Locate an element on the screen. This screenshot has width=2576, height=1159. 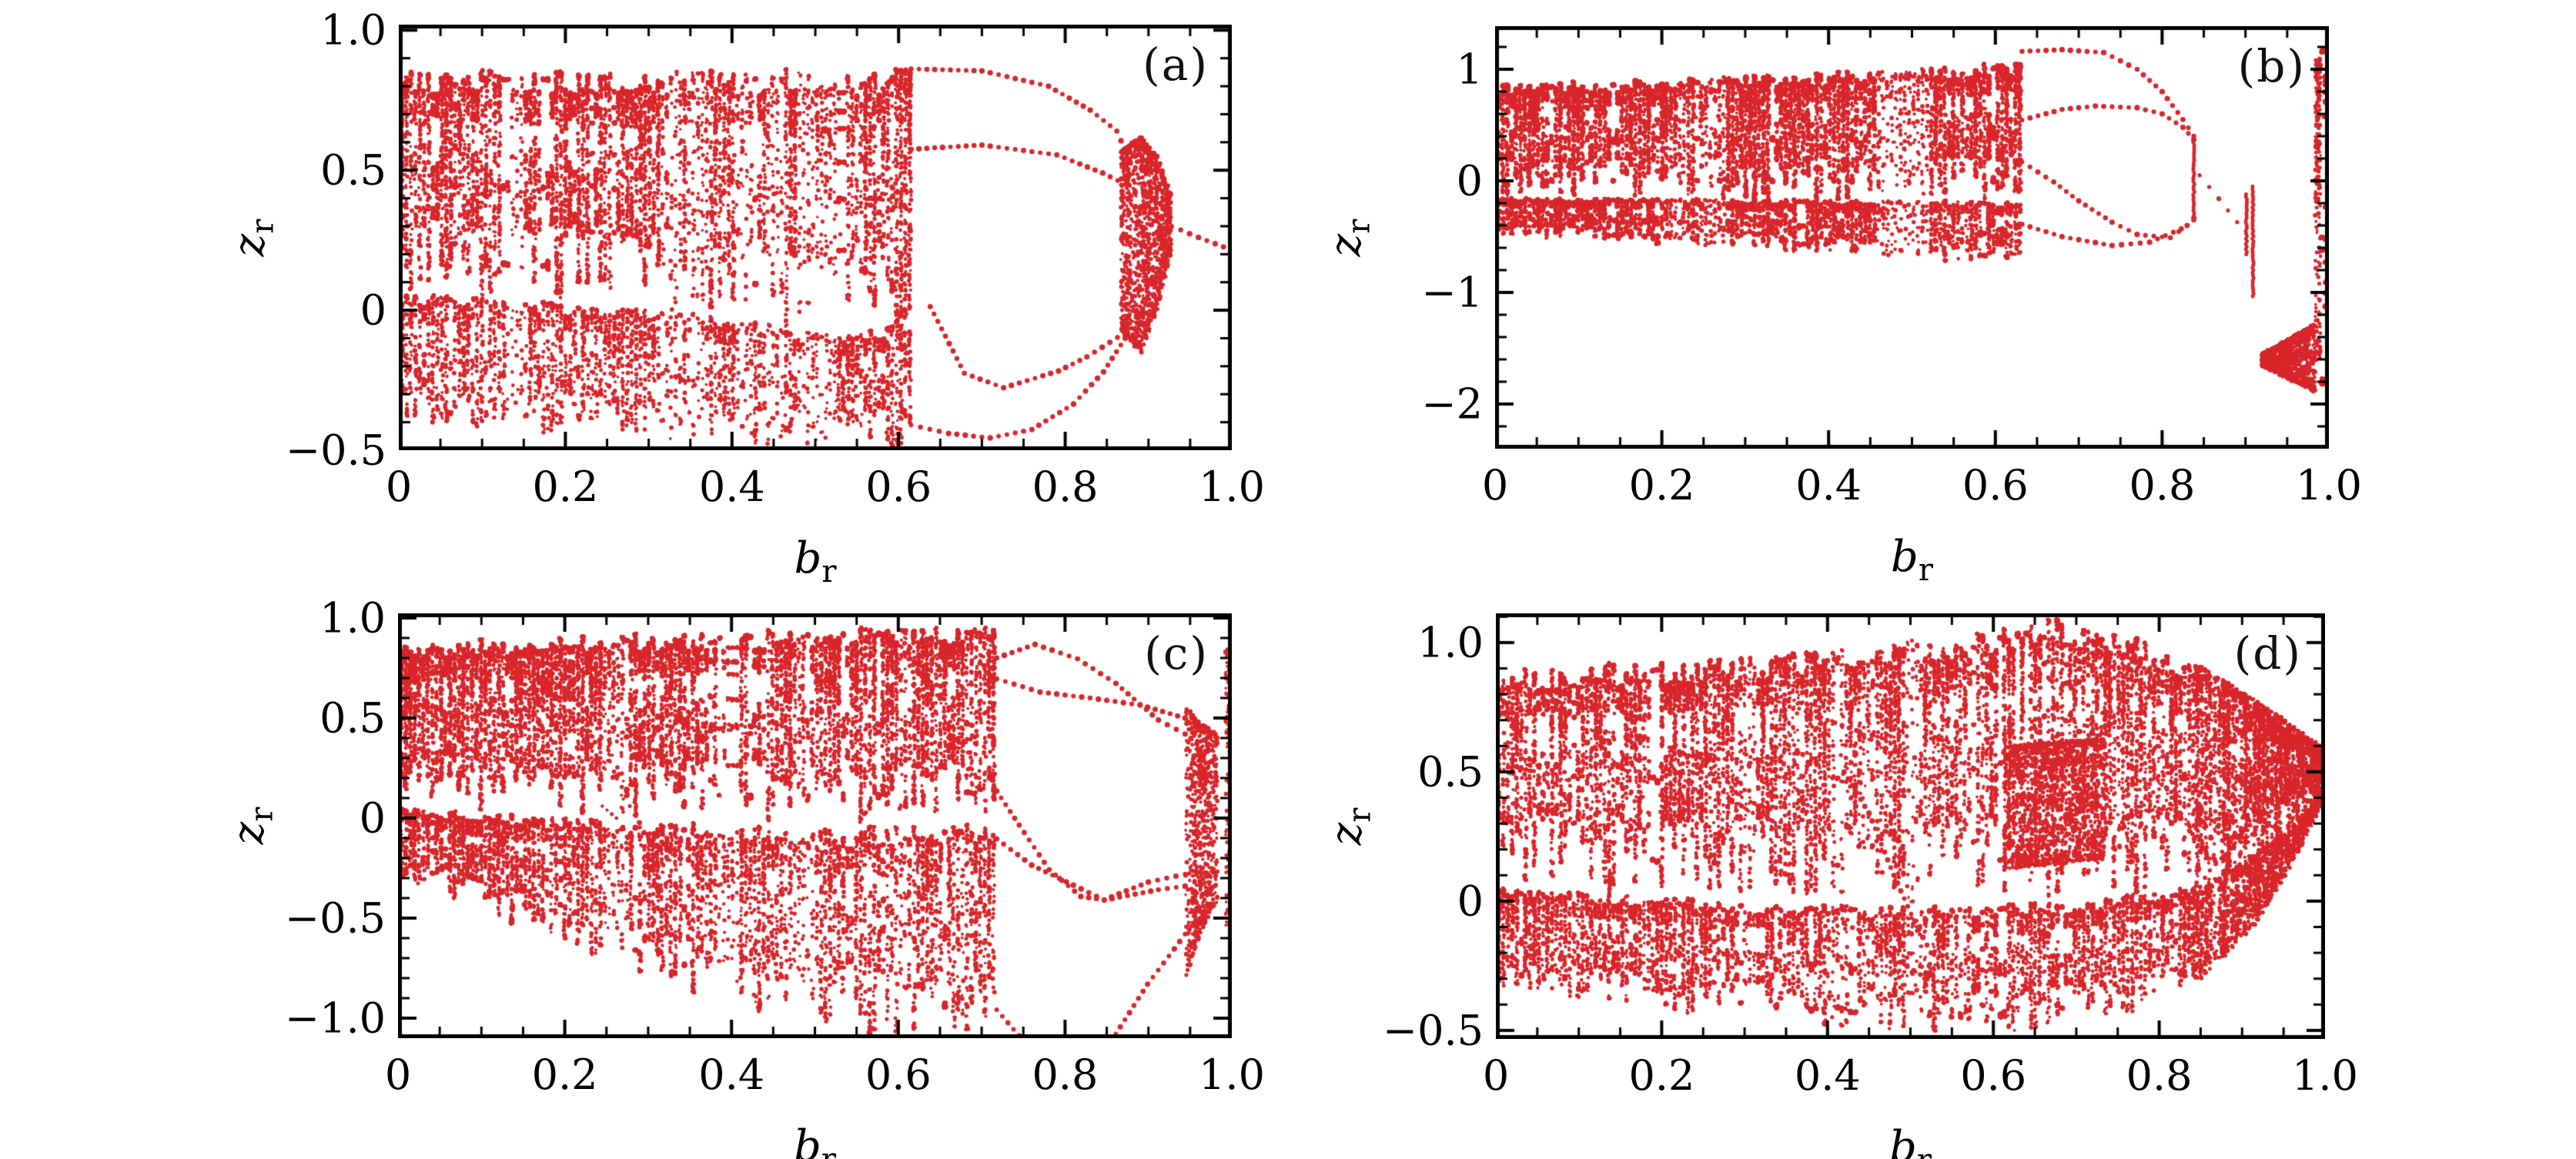
y-tick-label: −1.0 is located at coordinates (335, 1019).